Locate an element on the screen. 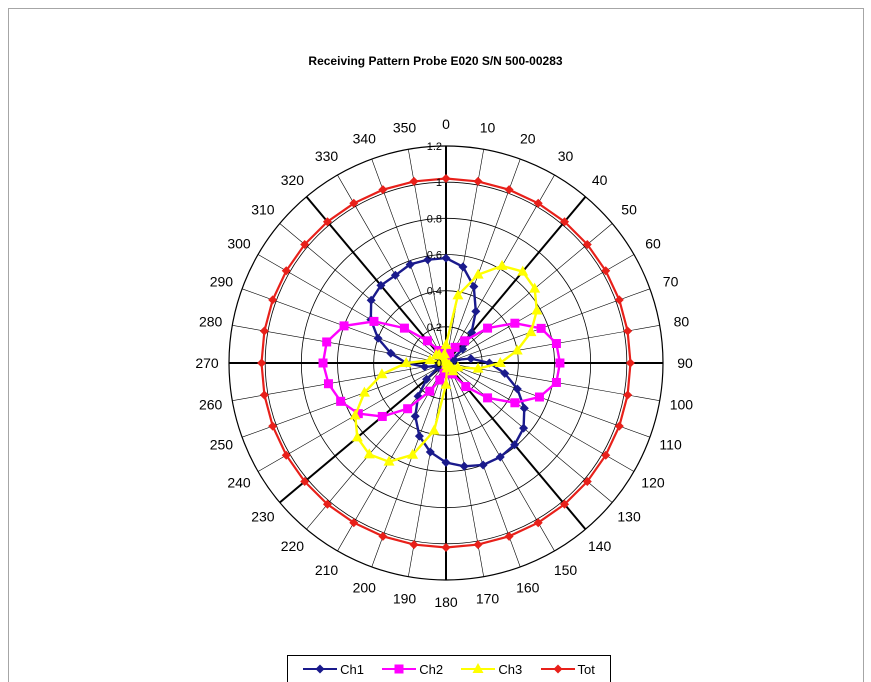  angle-label: 290 is located at coordinates (222, 281).